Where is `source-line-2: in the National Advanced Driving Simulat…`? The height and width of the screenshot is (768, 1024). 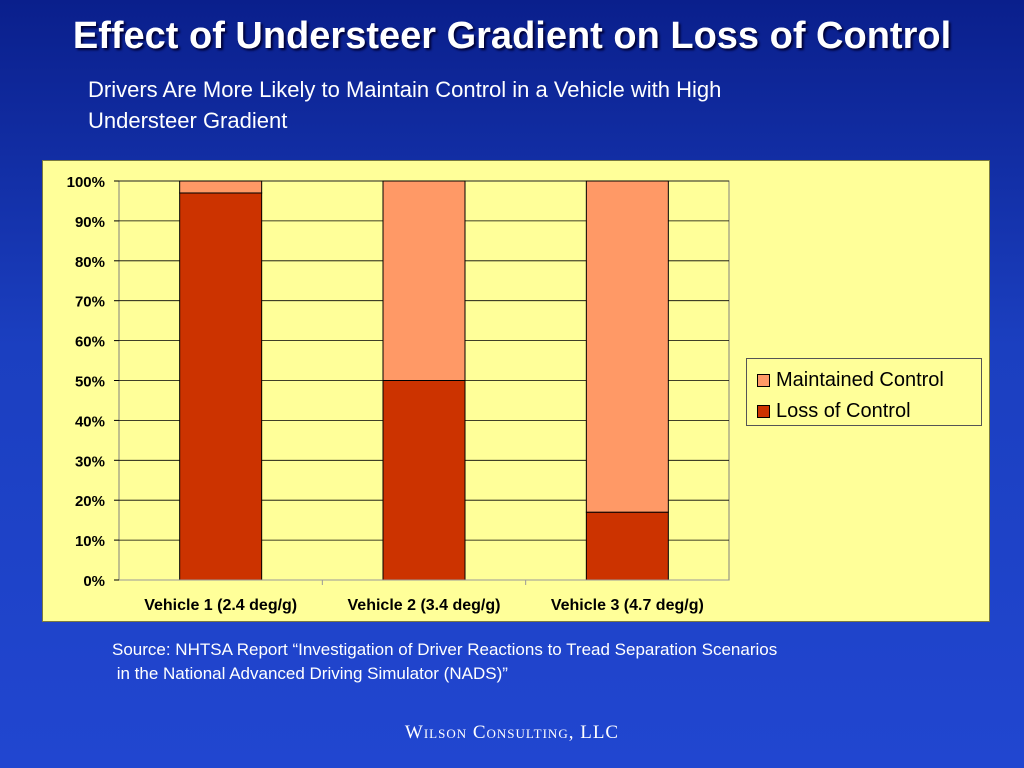 source-line-2: in the National Advanced Driving Simulat… is located at coordinates (310, 673).